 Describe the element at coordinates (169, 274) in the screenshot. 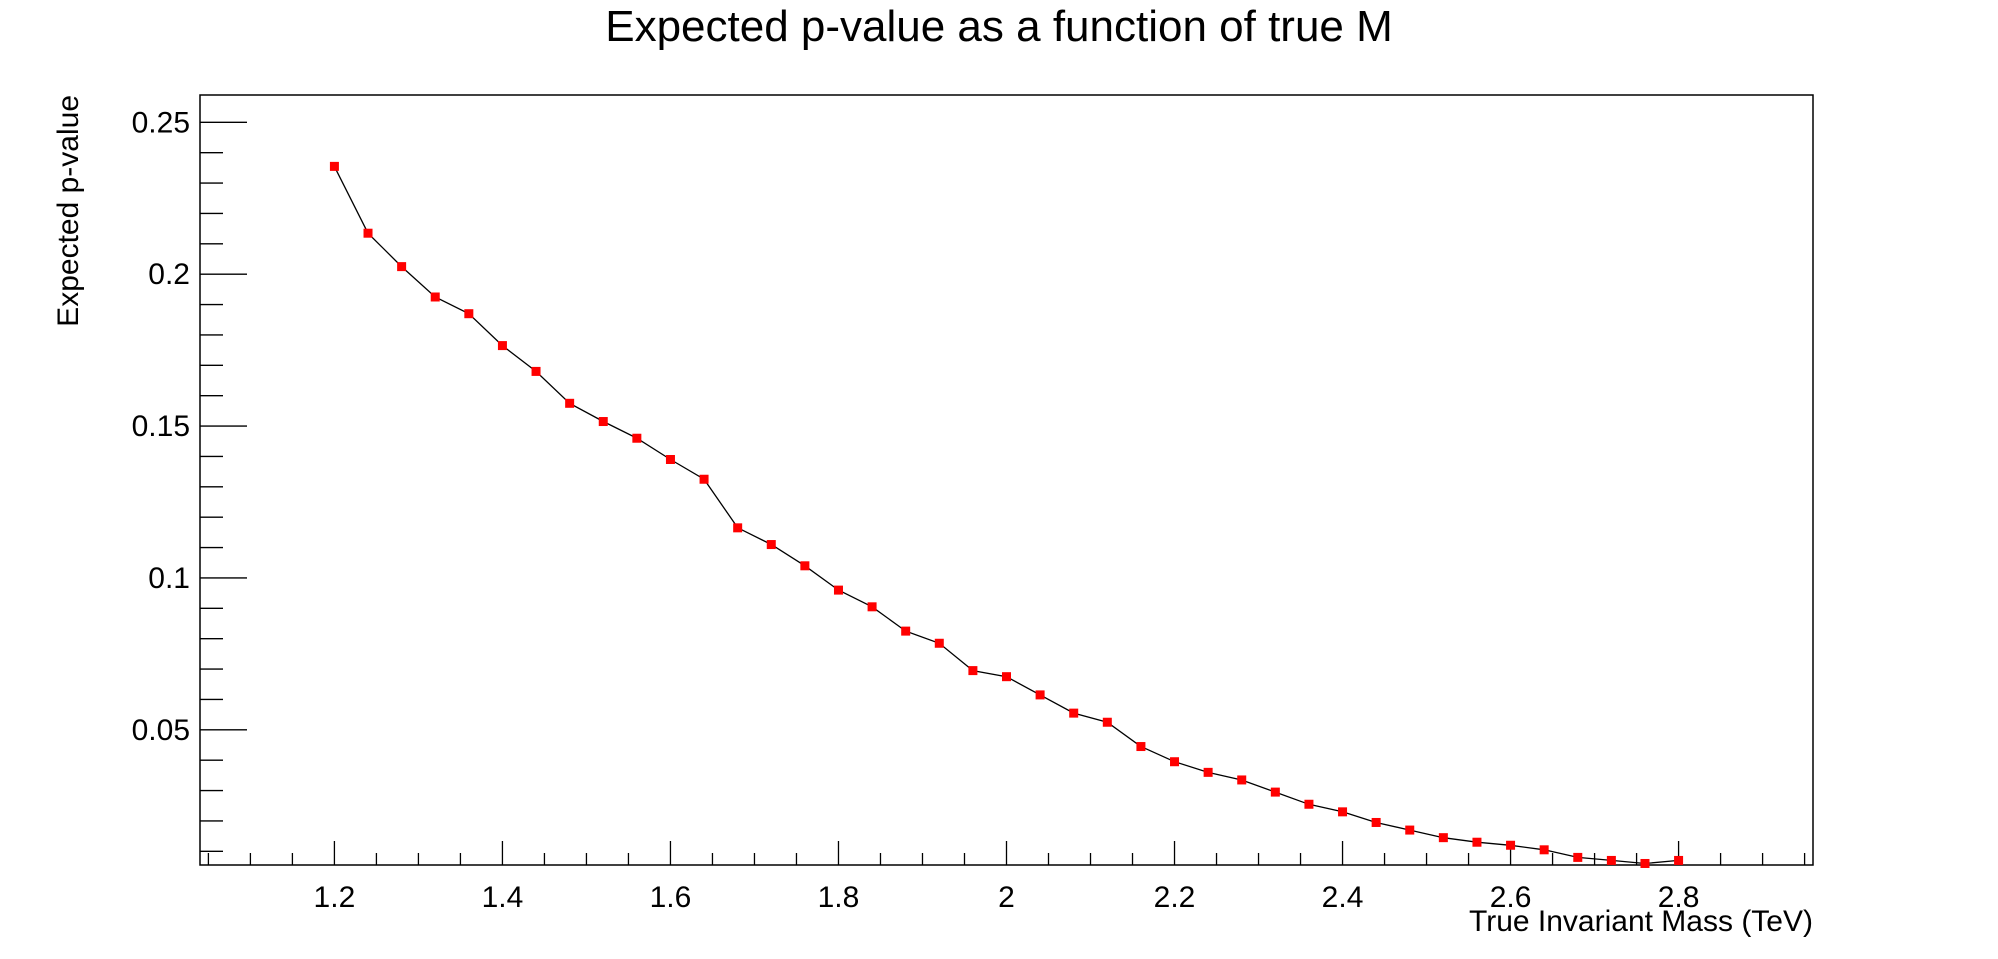

I see `y-tick-label: 0.2` at that location.